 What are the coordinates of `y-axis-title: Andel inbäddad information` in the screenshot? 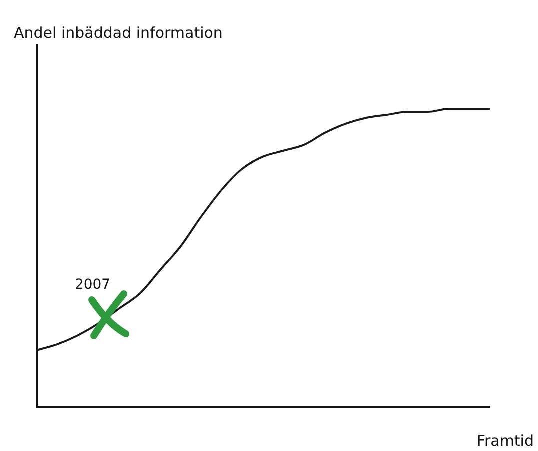 It's located at (118, 33).